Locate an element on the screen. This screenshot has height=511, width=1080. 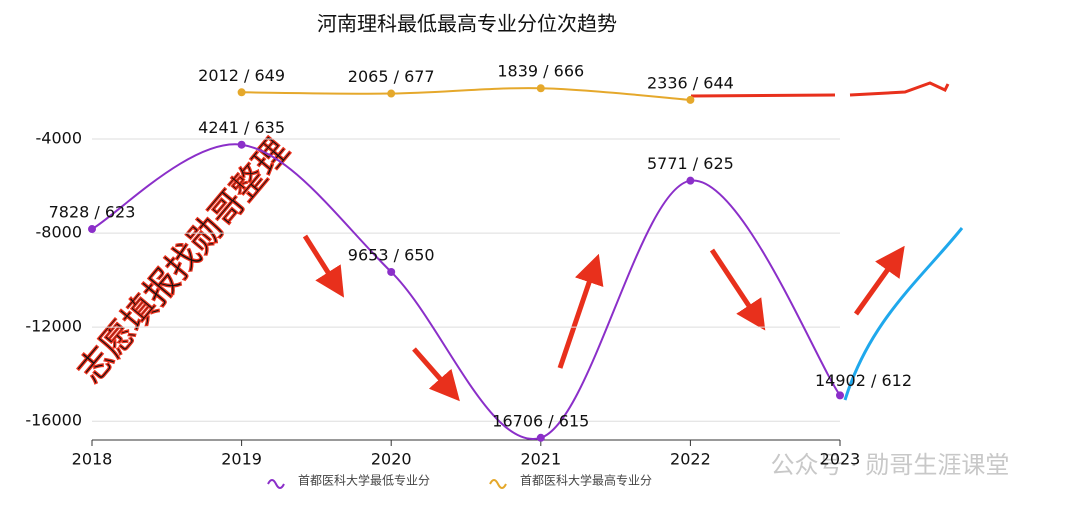
x-tick-label: 2020 is located at coordinates (391, 459).